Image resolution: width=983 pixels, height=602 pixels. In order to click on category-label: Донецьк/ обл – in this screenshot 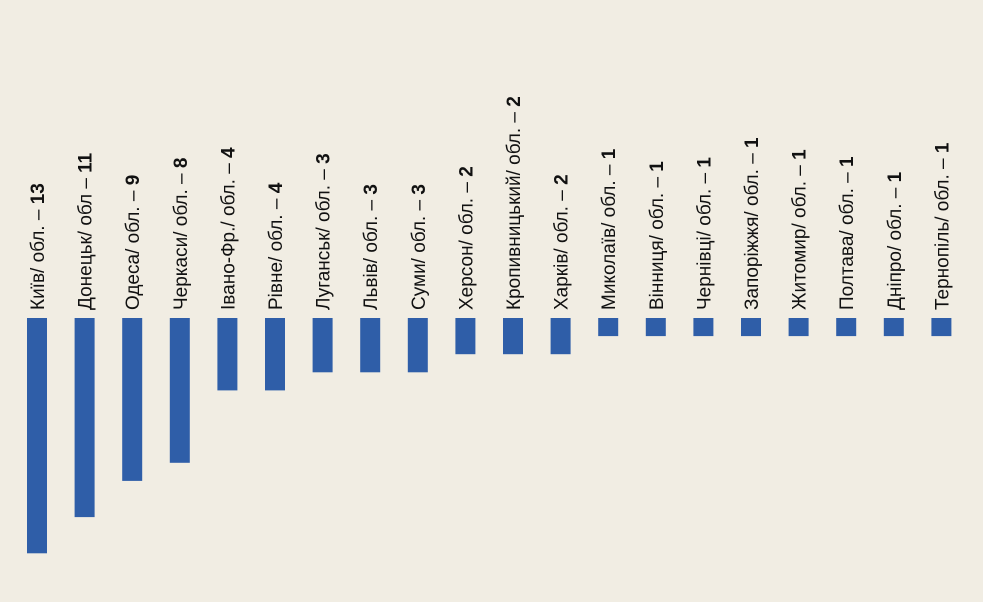, I will do `click(86, 241)`.